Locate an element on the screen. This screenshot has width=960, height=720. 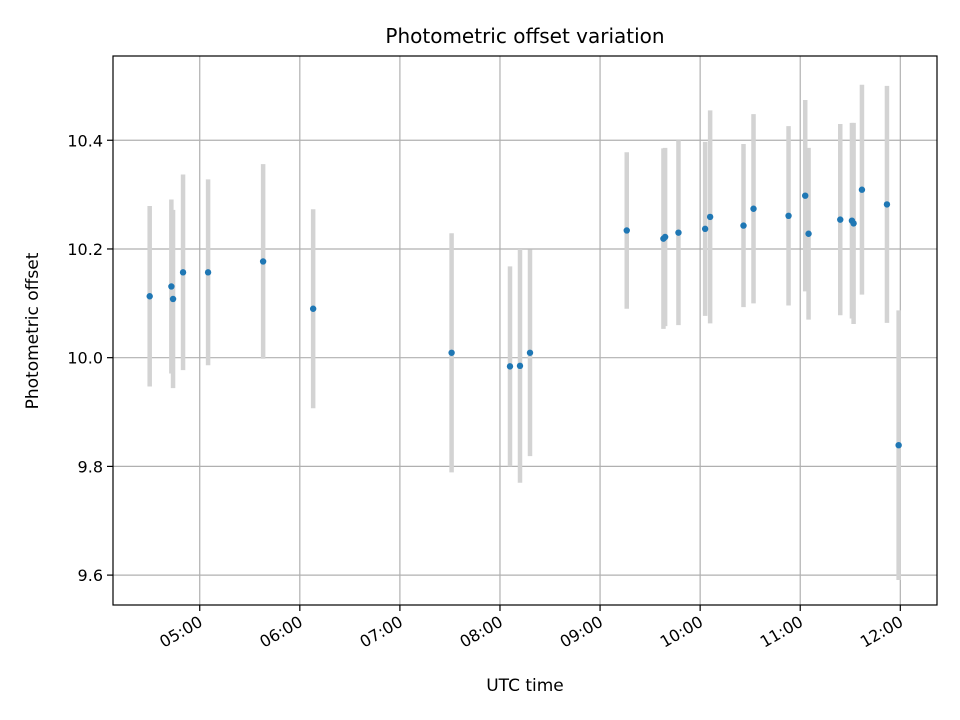
x-tick-label: 12:00 is located at coordinates (881, 632).